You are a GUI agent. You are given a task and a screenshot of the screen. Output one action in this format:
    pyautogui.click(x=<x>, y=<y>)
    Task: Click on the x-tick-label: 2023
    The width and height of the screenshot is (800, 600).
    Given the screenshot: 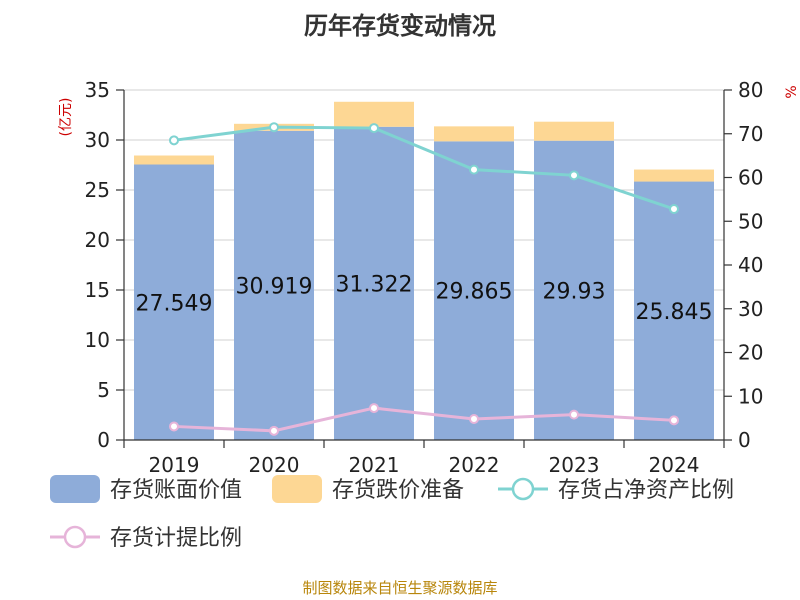 What is the action you would take?
    pyautogui.click(x=574, y=465)
    